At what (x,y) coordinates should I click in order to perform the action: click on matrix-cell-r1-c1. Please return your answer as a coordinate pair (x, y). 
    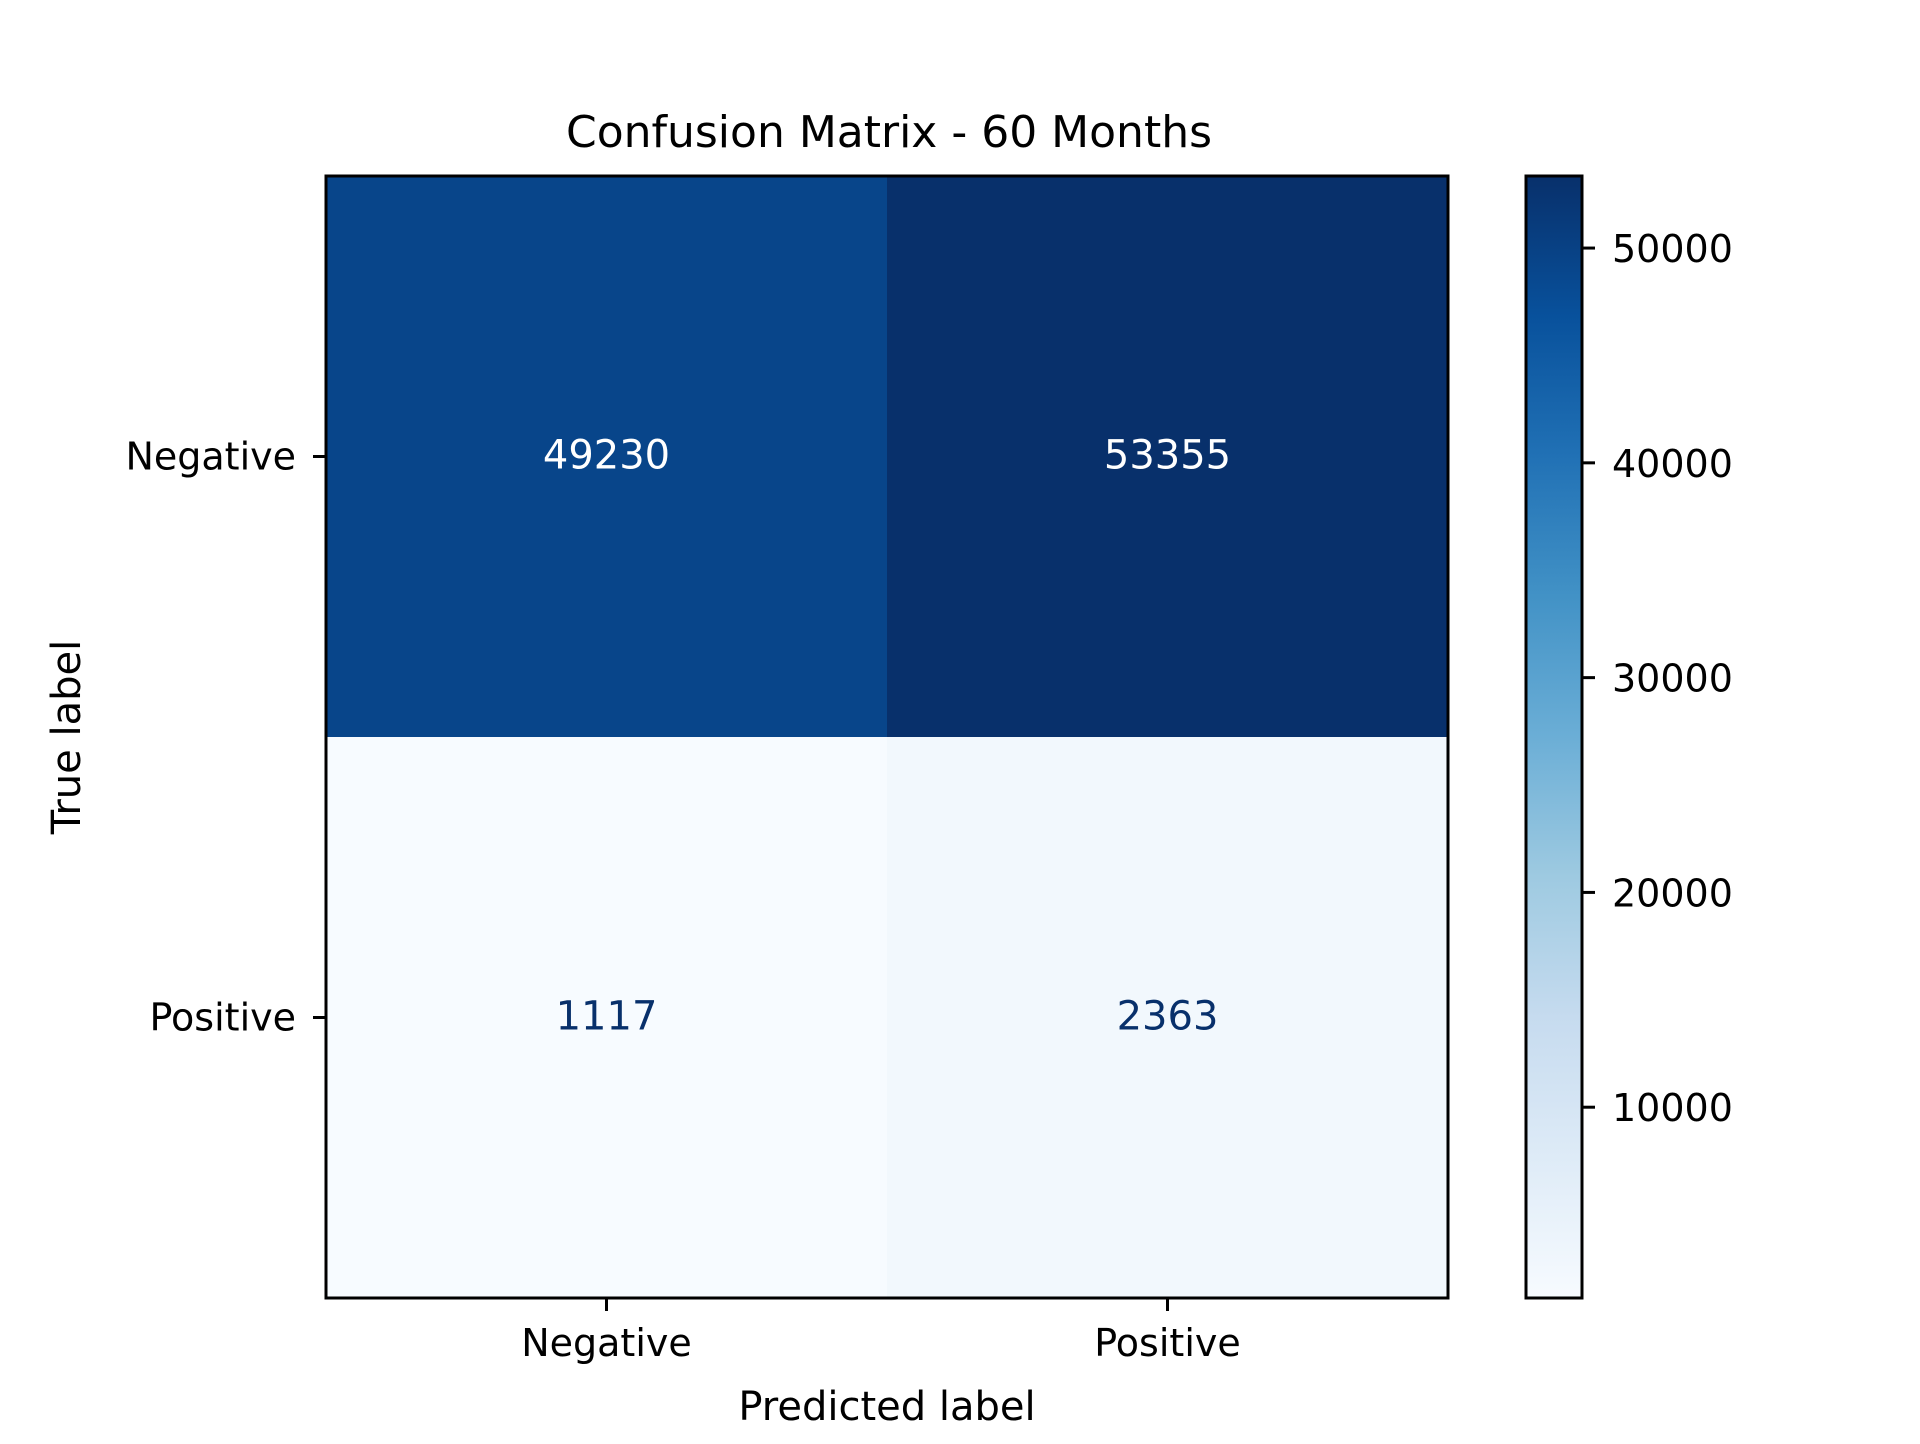
    Looking at the image, I should click on (1167, 1017).